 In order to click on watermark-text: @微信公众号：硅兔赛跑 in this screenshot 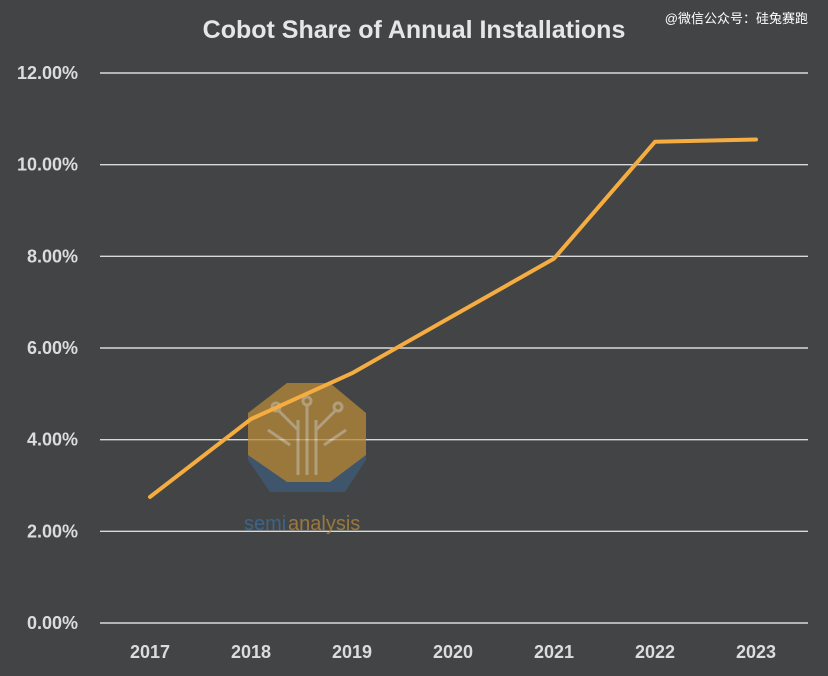, I will do `click(736, 18)`.